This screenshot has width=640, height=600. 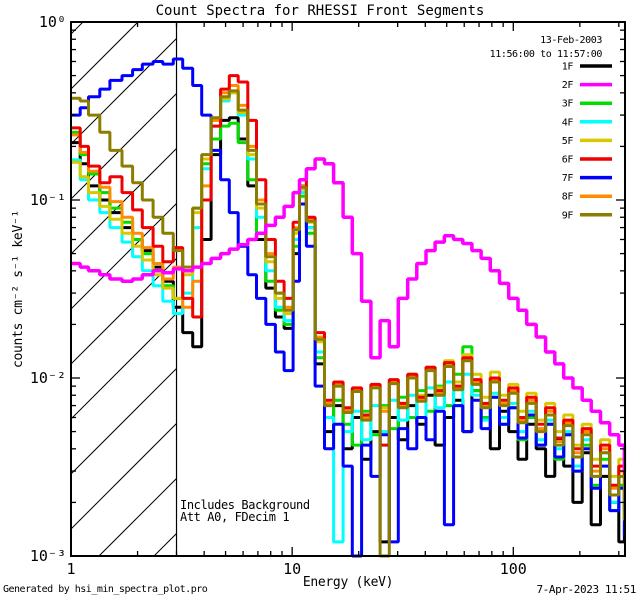 What do you see at coordinates (568, 104) in the screenshot?
I see `legend-label-3F: 3F` at bounding box center [568, 104].